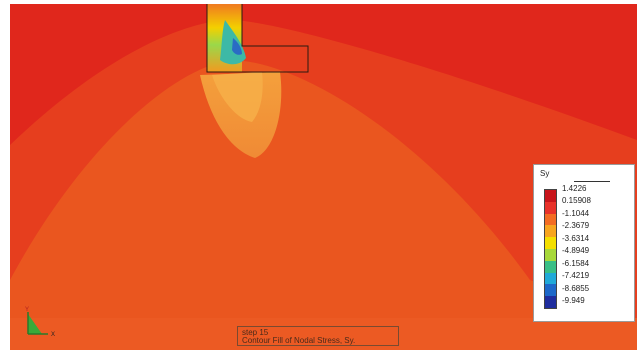  I want to click on legend-label: -4.8949, so click(576, 251).